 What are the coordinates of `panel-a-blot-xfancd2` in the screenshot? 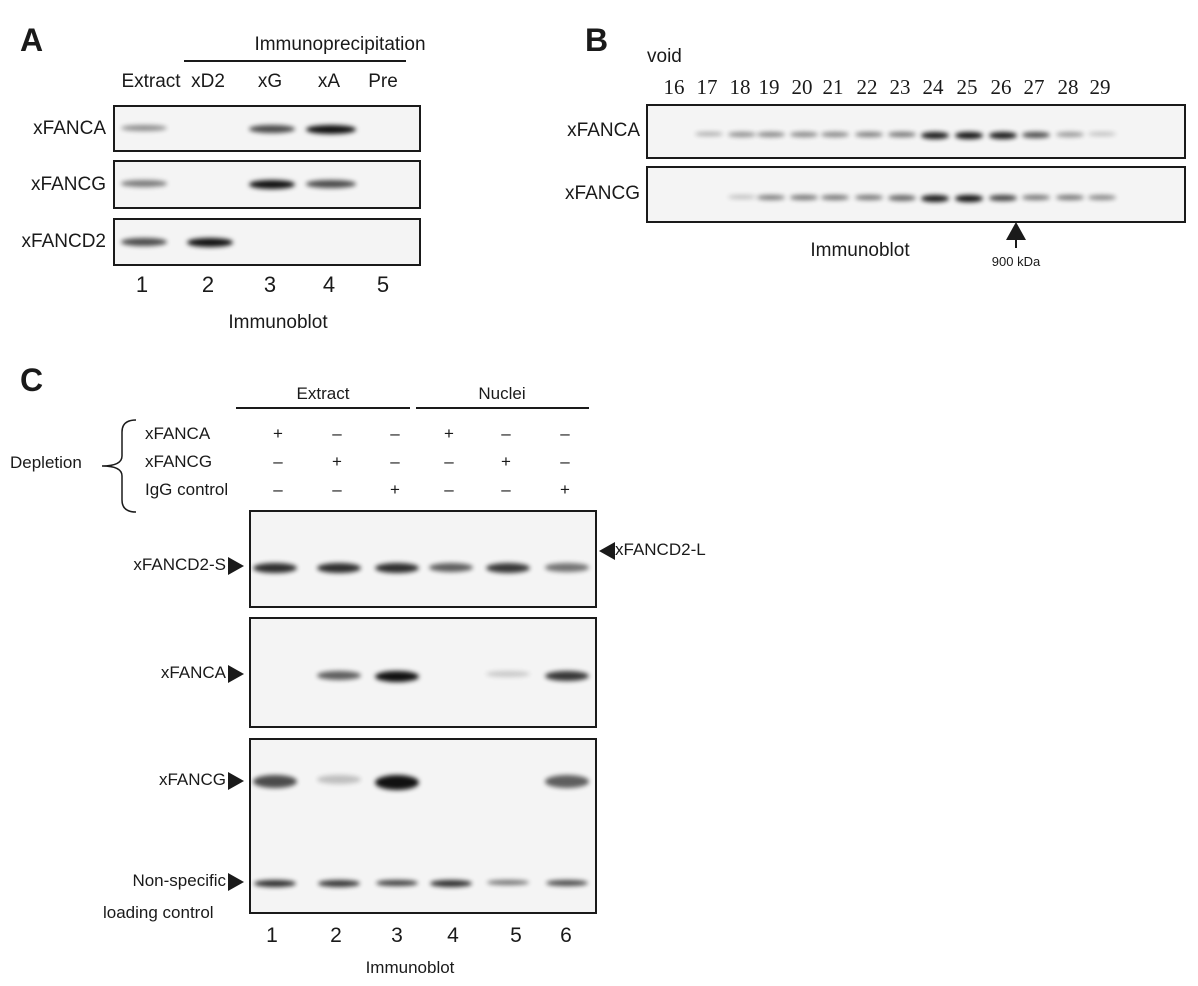 It's located at (267, 242).